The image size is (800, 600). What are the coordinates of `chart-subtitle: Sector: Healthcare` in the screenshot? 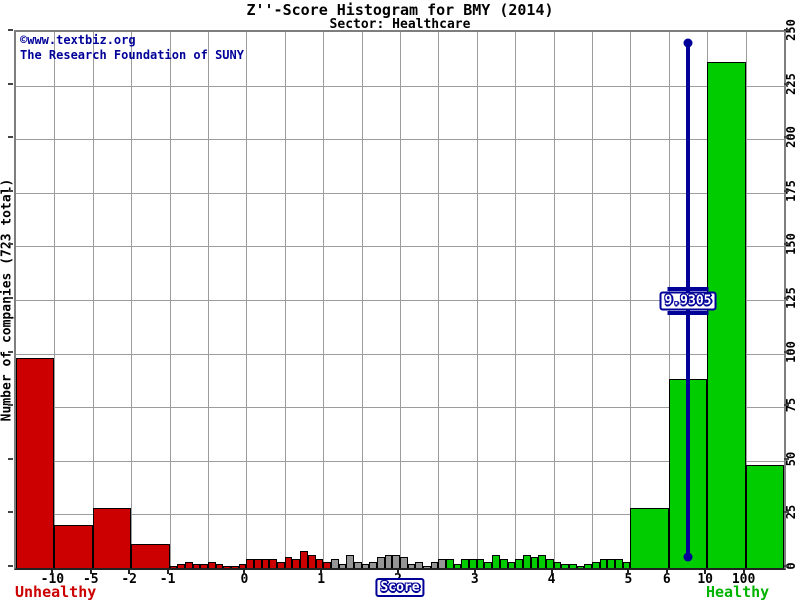 It's located at (400, 24).